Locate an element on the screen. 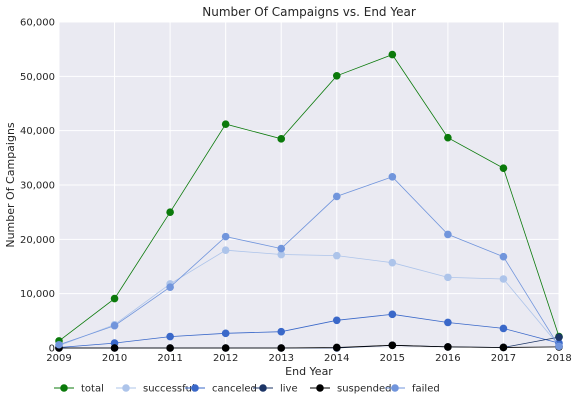 The image size is (579, 405). legend-item-failed: failed is located at coordinates (412, 389).